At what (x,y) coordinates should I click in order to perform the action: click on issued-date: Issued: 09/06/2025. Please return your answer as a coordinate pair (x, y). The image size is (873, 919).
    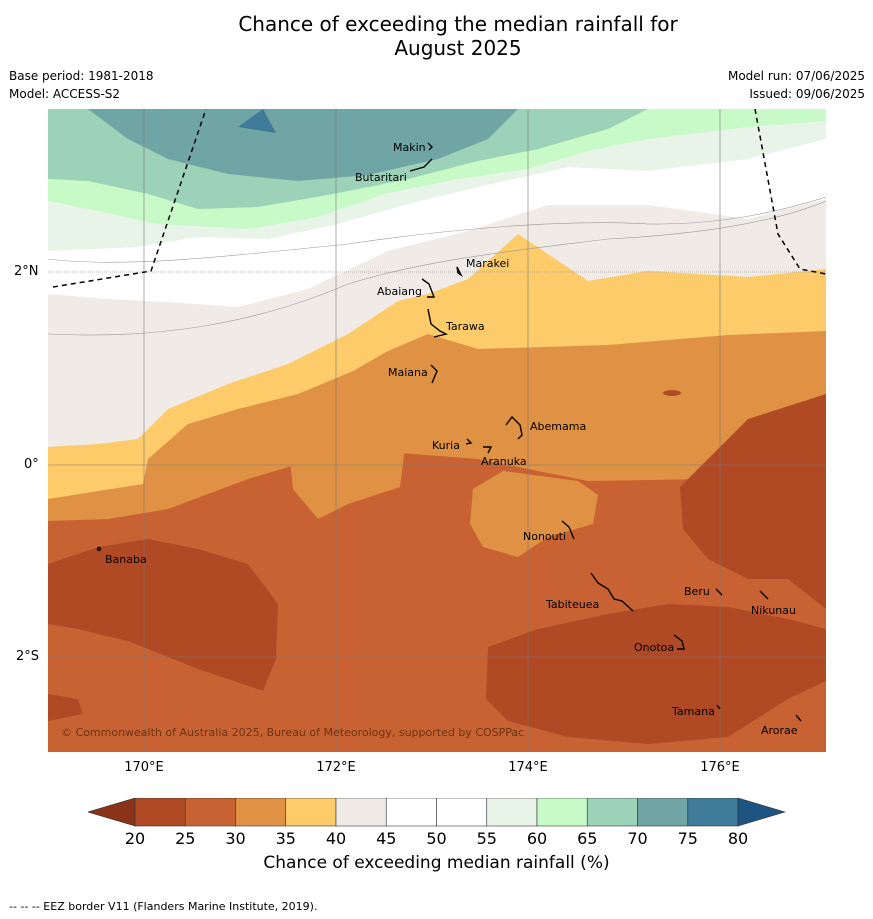
    Looking at the image, I should click on (807, 94).